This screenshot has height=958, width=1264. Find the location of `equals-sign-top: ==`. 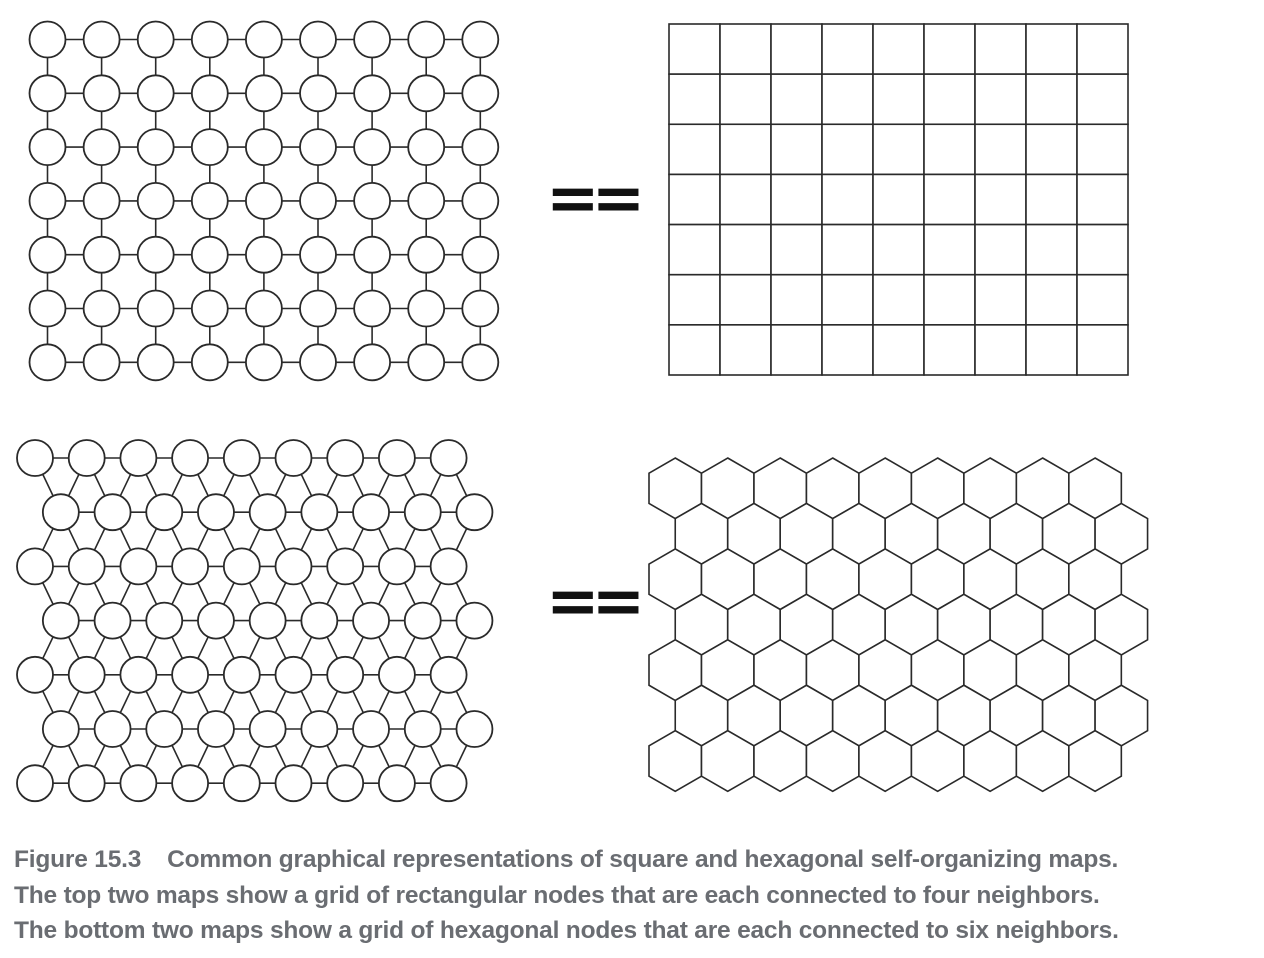

equals-sign-top: == is located at coordinates (595, 199).